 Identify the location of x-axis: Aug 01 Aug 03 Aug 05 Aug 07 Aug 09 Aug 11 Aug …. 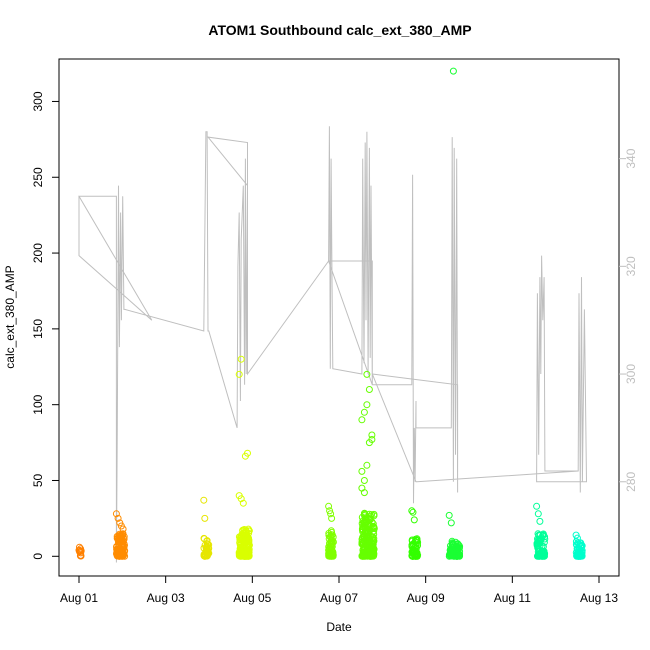
(339, 590).